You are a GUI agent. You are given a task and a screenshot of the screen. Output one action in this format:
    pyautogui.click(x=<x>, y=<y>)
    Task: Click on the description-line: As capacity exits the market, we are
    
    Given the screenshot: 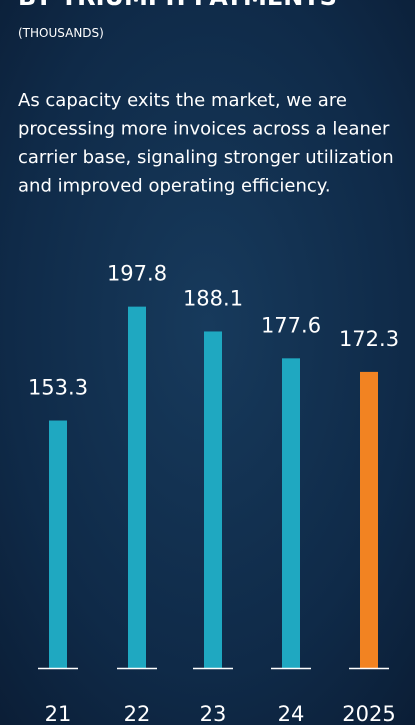 What is the action you would take?
    pyautogui.click(x=182, y=100)
    